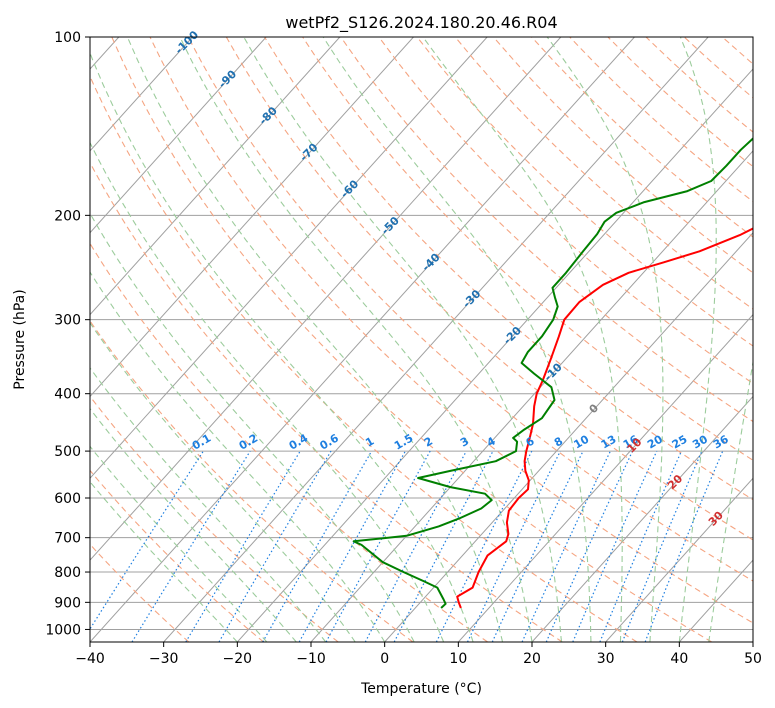  Describe the element at coordinates (67, 38) in the screenshot. I see `y-tick-label: 100` at that location.